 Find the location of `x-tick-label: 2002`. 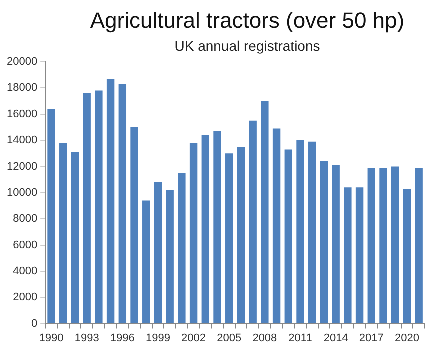

x-tick-label: 2002 is located at coordinates (194, 338).